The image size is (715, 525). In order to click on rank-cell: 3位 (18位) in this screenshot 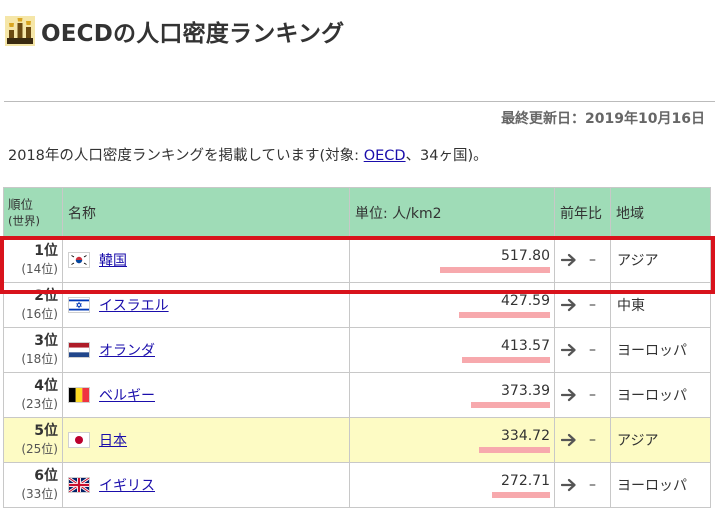, I will do `click(33, 350)`.